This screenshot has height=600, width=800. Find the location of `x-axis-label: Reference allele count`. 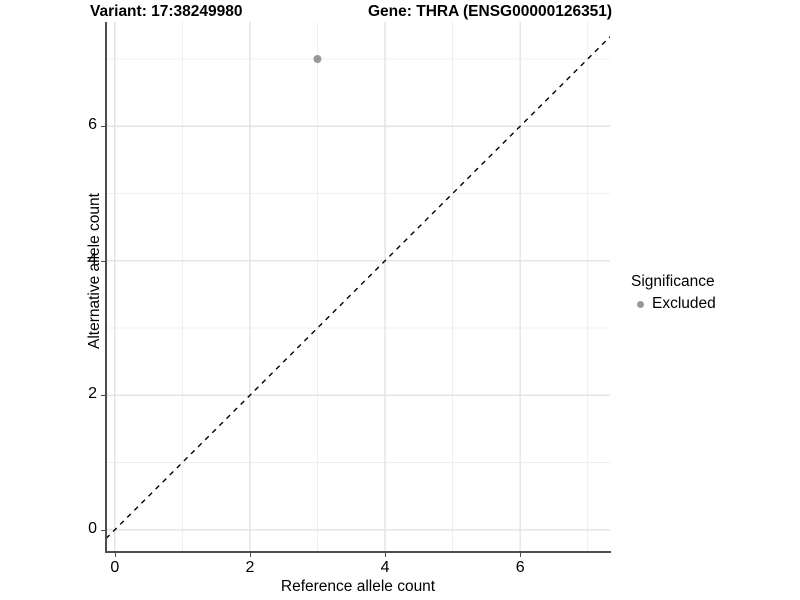

x-axis-label: Reference allele count is located at coordinates (358, 586).